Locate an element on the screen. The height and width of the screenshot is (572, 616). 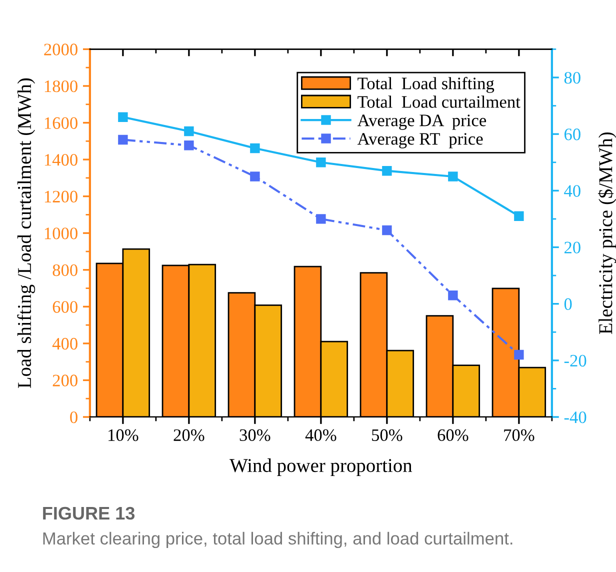
legend-label: Total Load curtailment is located at coordinates (439, 102).